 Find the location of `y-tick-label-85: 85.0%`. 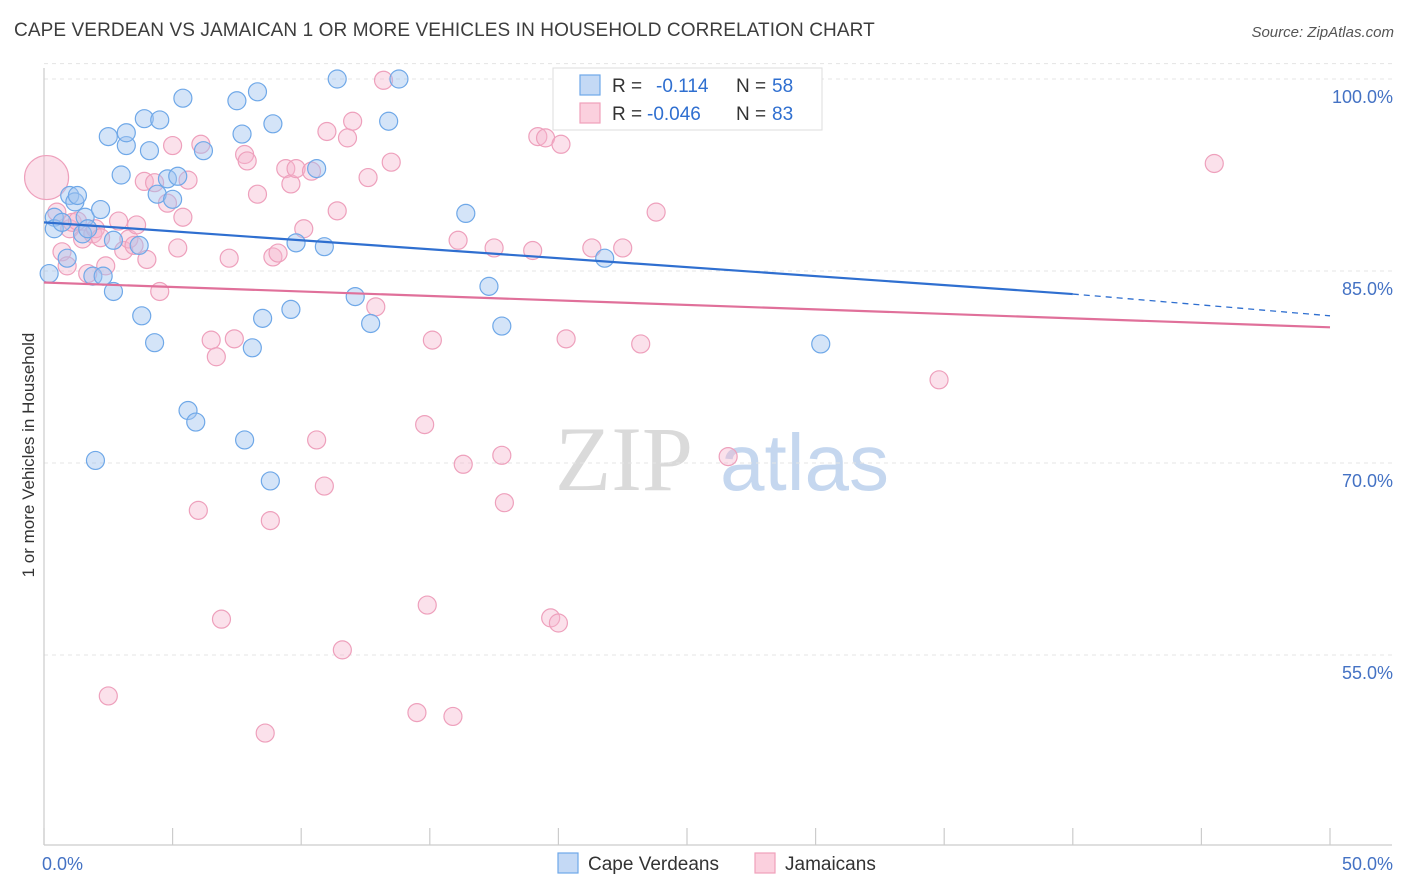

y-tick-label-85: 85.0% is located at coordinates (1367, 289).